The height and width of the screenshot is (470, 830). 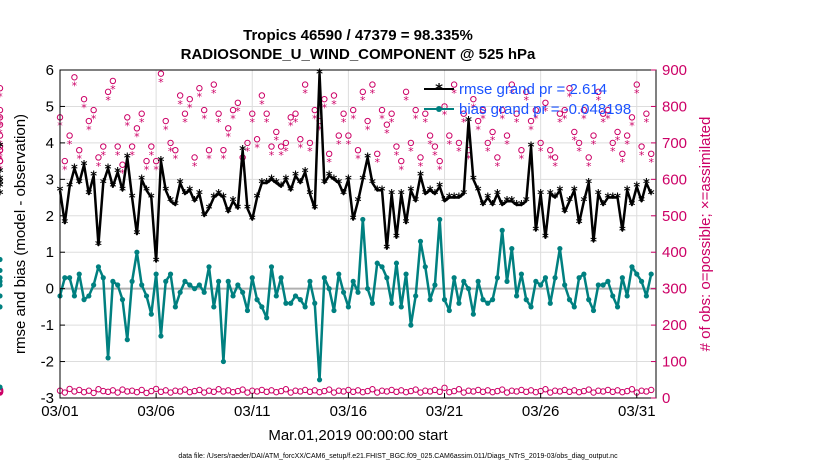 What do you see at coordinates (50, 143) in the screenshot?
I see `y-tick-label: 4` at bounding box center [50, 143].